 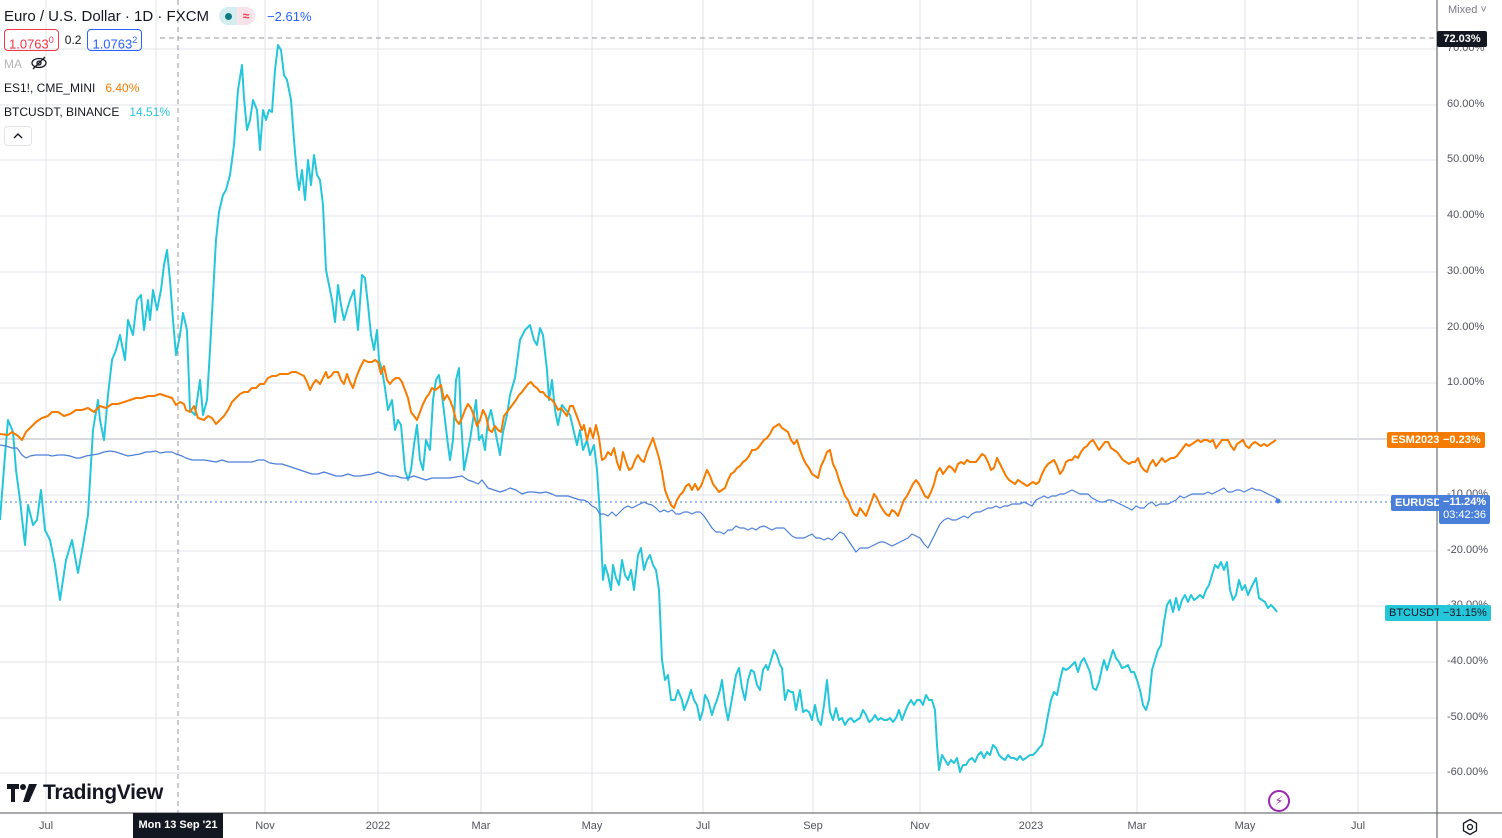 What do you see at coordinates (813, 826) in the screenshot?
I see `x-axis-label: Sep` at bounding box center [813, 826].